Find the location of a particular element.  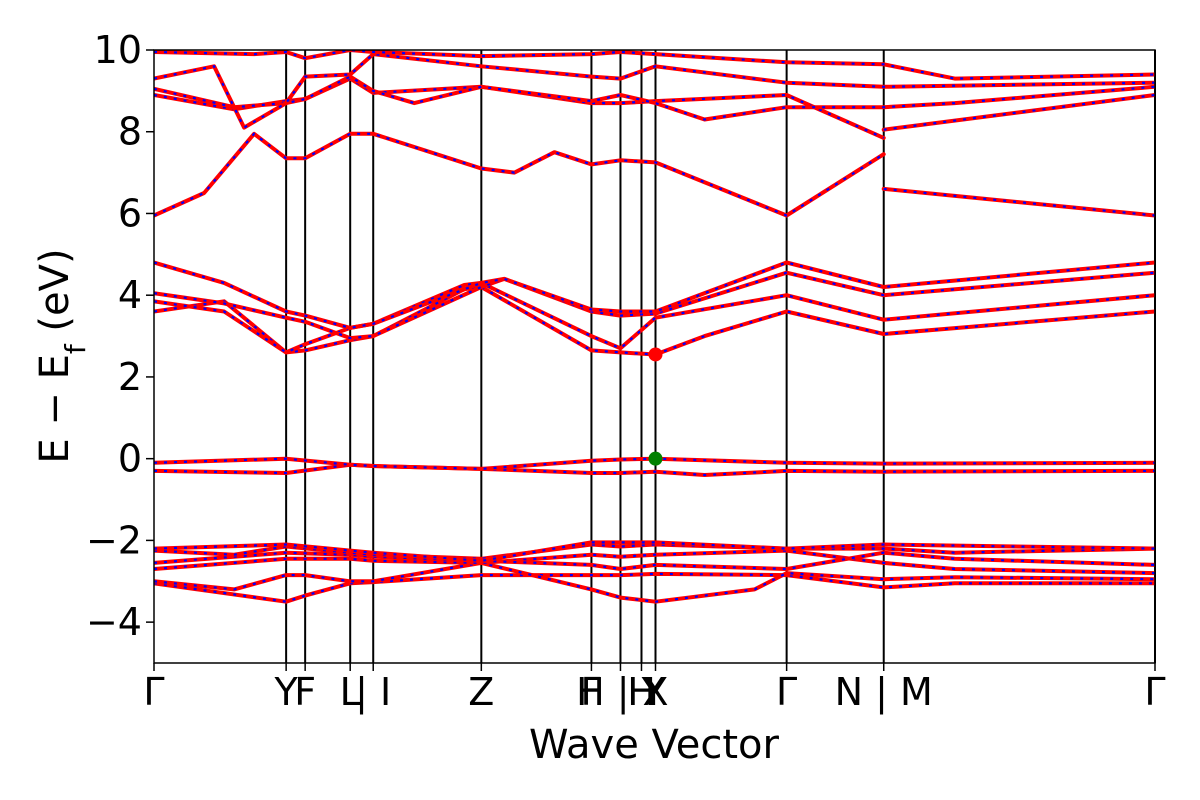

band-0-overlay is located at coordinates (654, 587).